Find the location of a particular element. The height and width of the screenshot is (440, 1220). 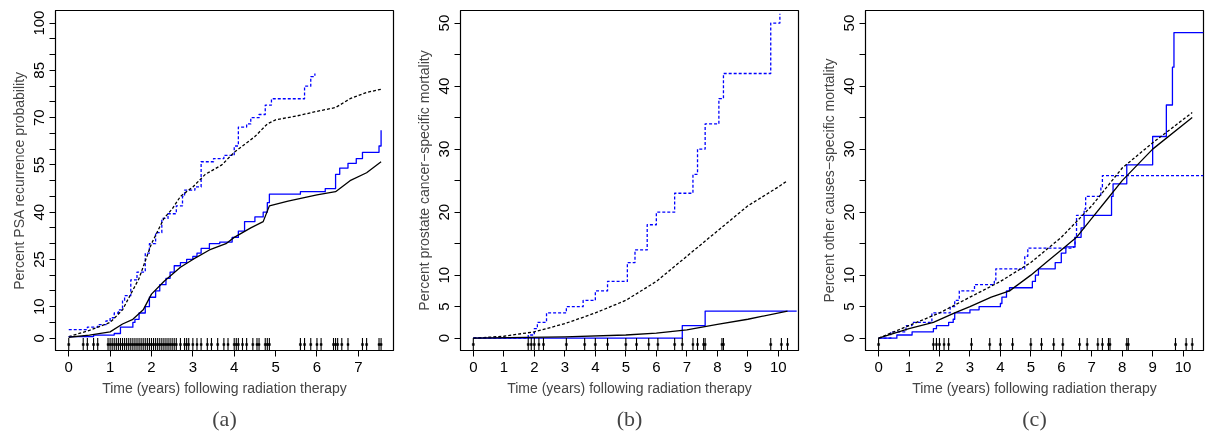

y-axis-title: Percent other causes−specific mortality is located at coordinates (828, 180).